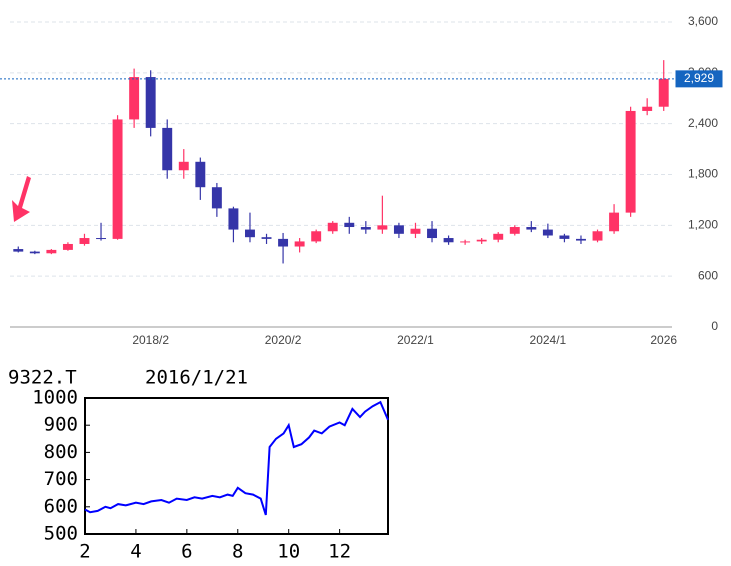 The image size is (731, 566). Describe the element at coordinates (714, 326) in the screenshot. I see `y-tick-label: 0` at that location.